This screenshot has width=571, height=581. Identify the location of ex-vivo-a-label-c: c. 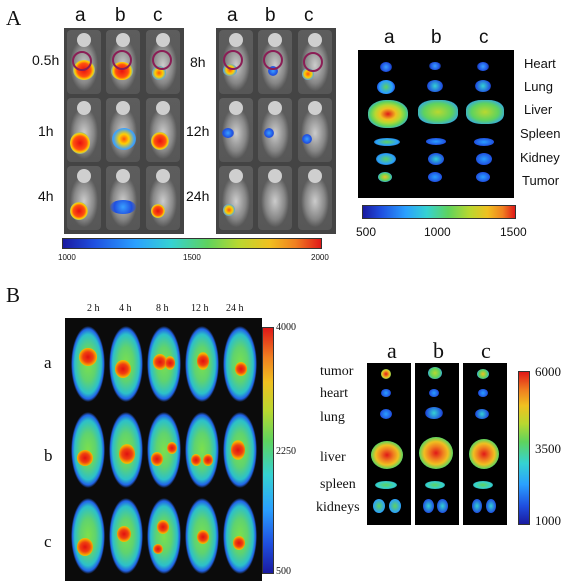
(484, 37).